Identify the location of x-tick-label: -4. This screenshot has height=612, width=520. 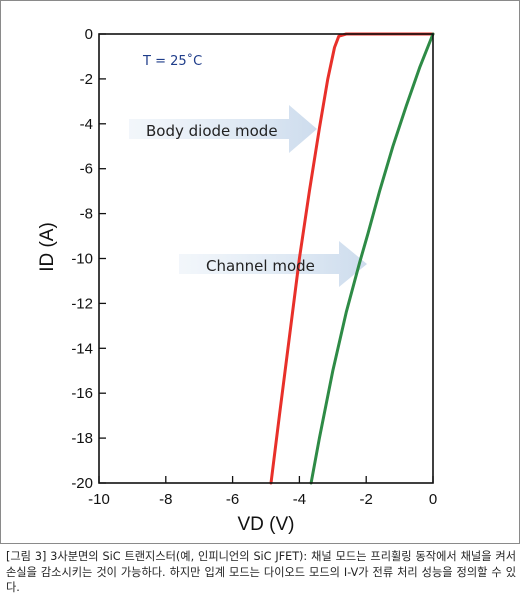
(299, 499).